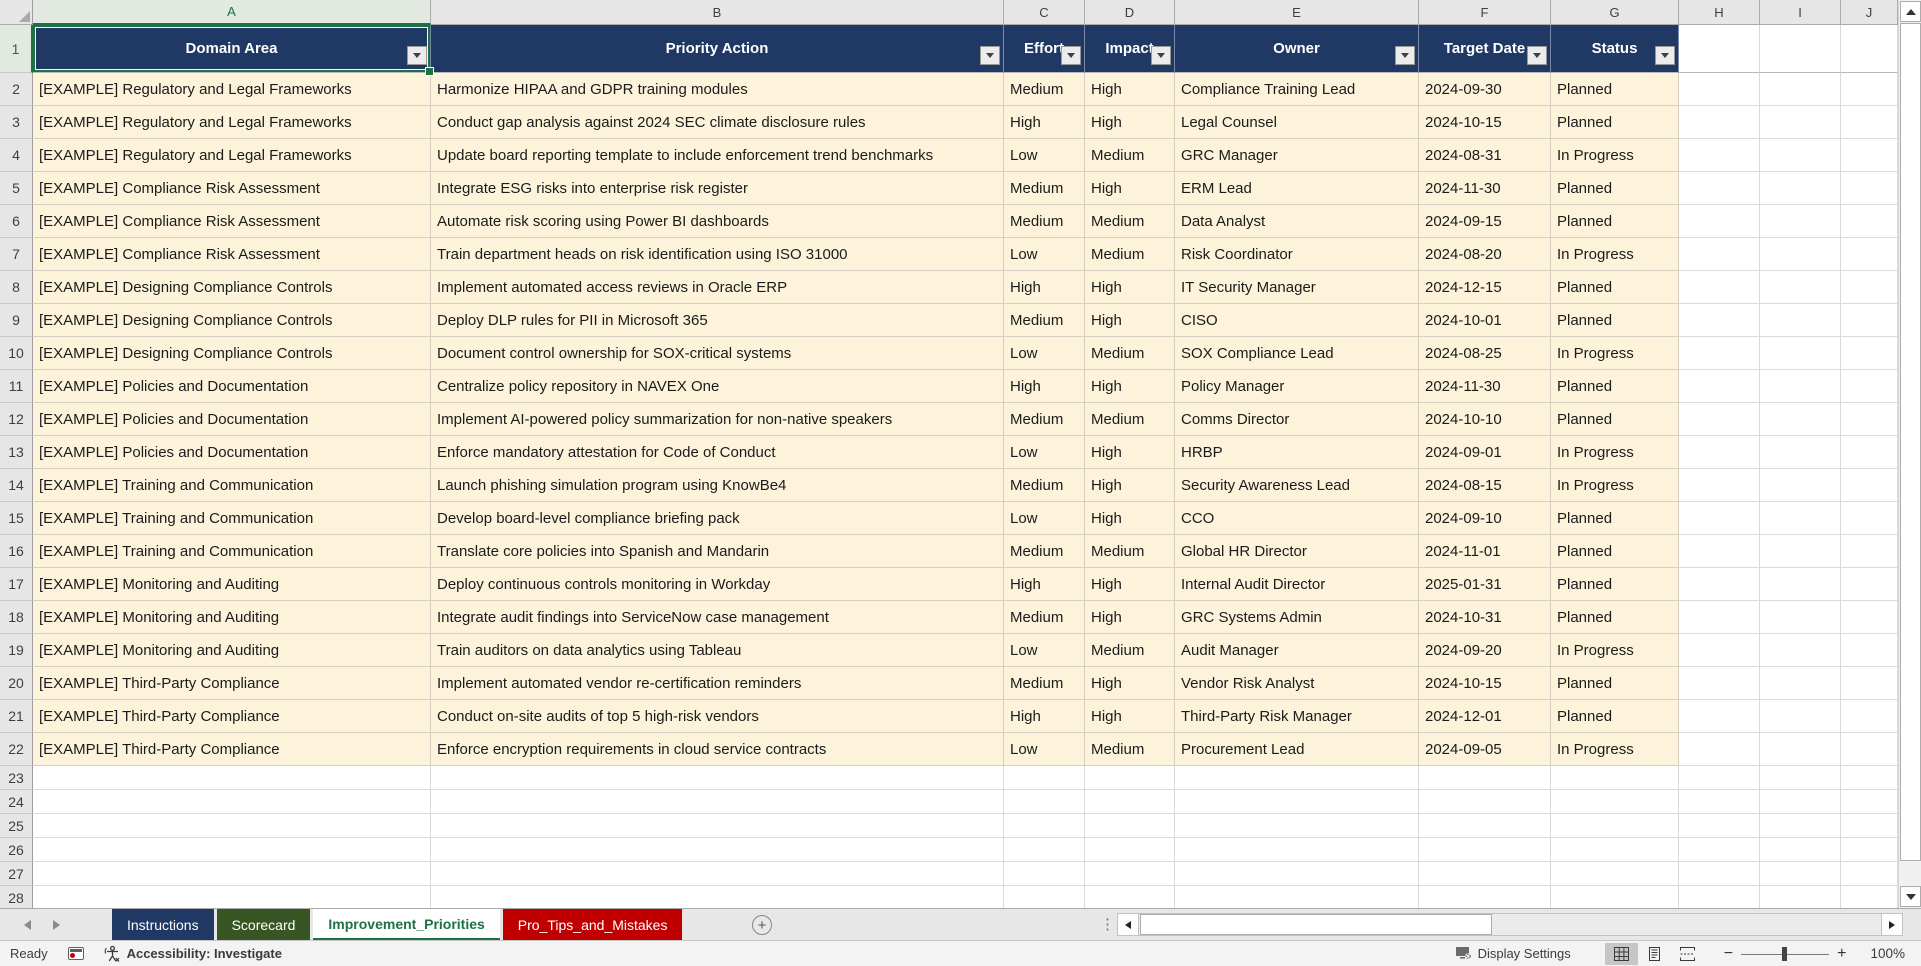  What do you see at coordinates (1485, 874) in the screenshot?
I see `cell-F27` at bounding box center [1485, 874].